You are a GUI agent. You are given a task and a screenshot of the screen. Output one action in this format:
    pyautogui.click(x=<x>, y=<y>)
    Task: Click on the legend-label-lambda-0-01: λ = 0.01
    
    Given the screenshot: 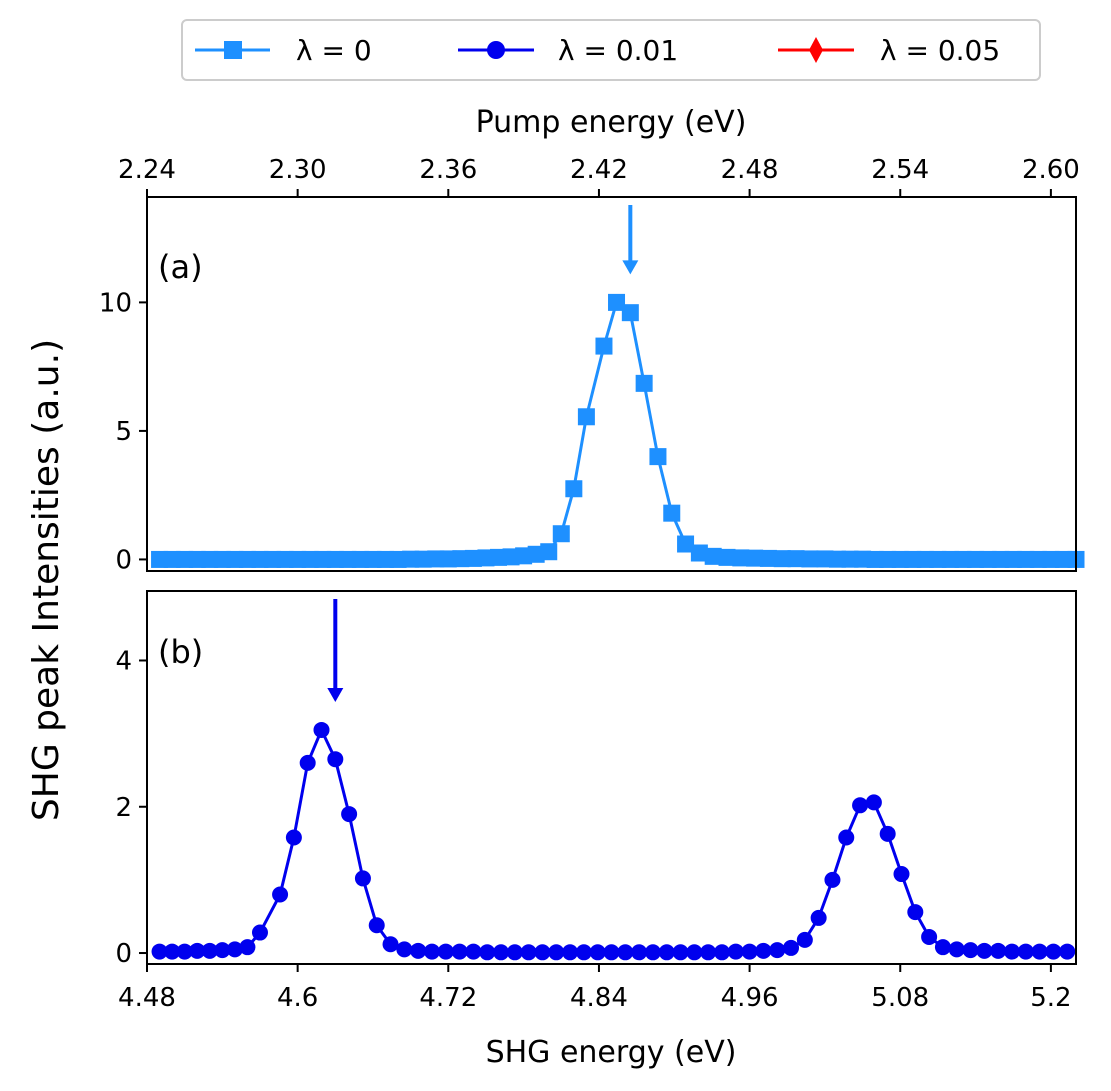 What is the action you would take?
    pyautogui.click(x=618, y=50)
    